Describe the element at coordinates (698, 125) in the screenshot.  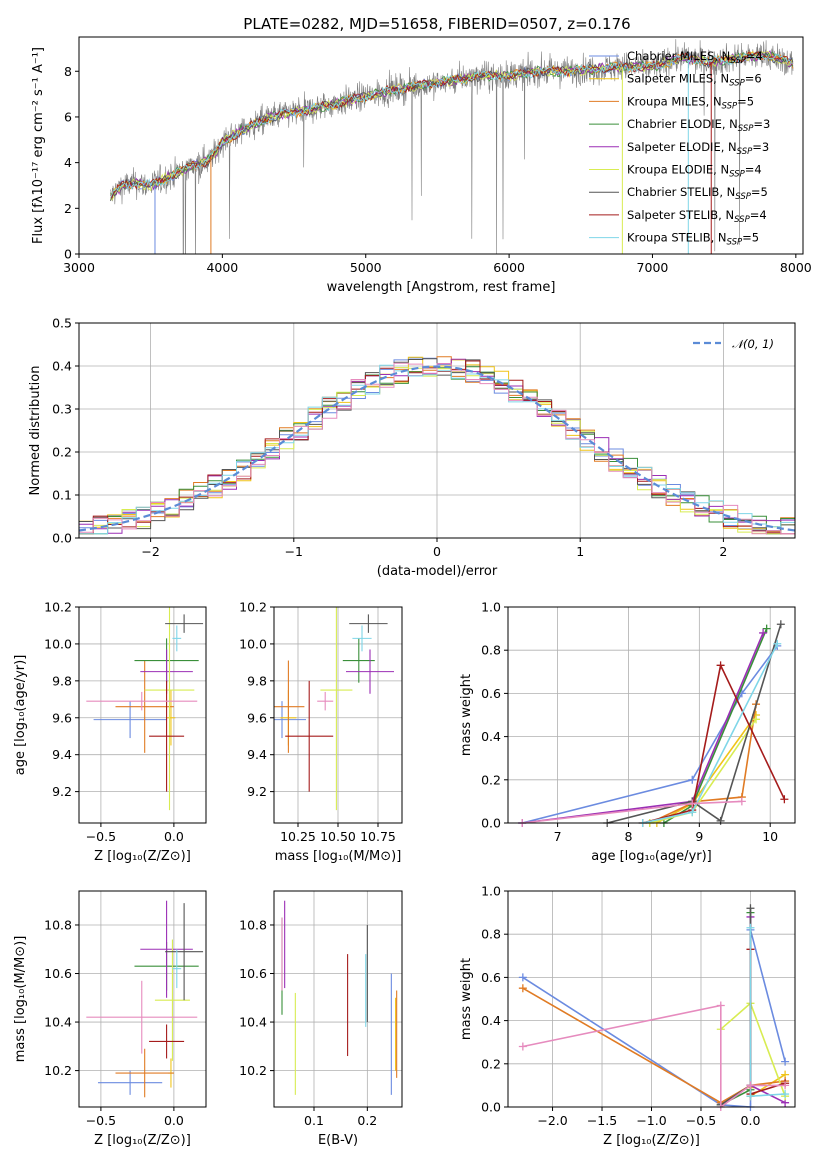
I see `legend-entry: Chabrier ELODIE, NSSP=3` at that location.